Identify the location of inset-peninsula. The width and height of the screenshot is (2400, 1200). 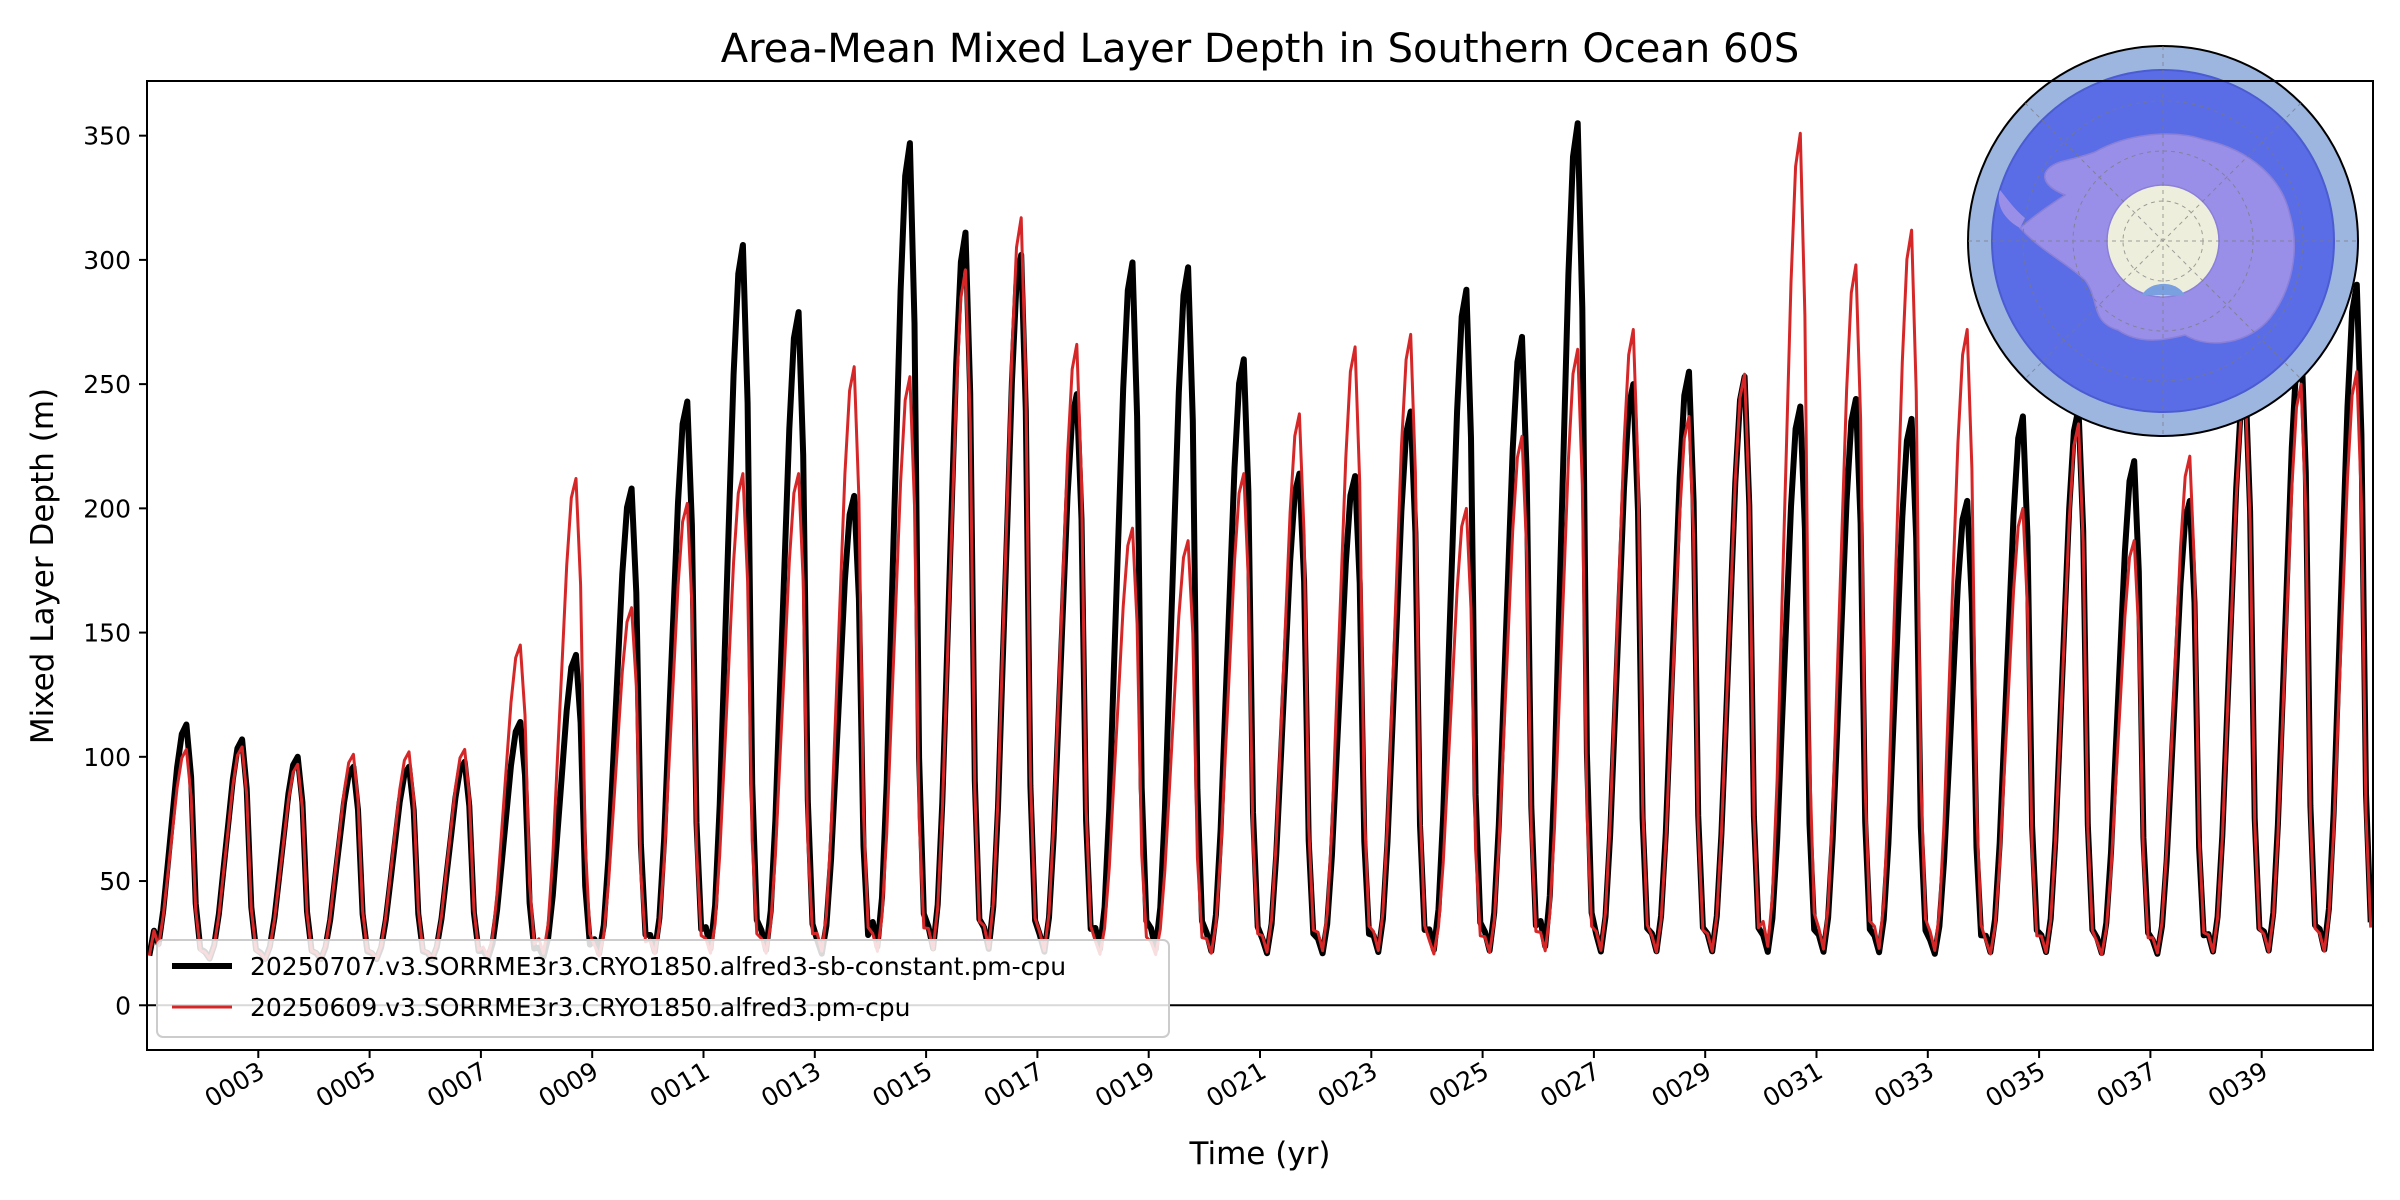
(2011, 209).